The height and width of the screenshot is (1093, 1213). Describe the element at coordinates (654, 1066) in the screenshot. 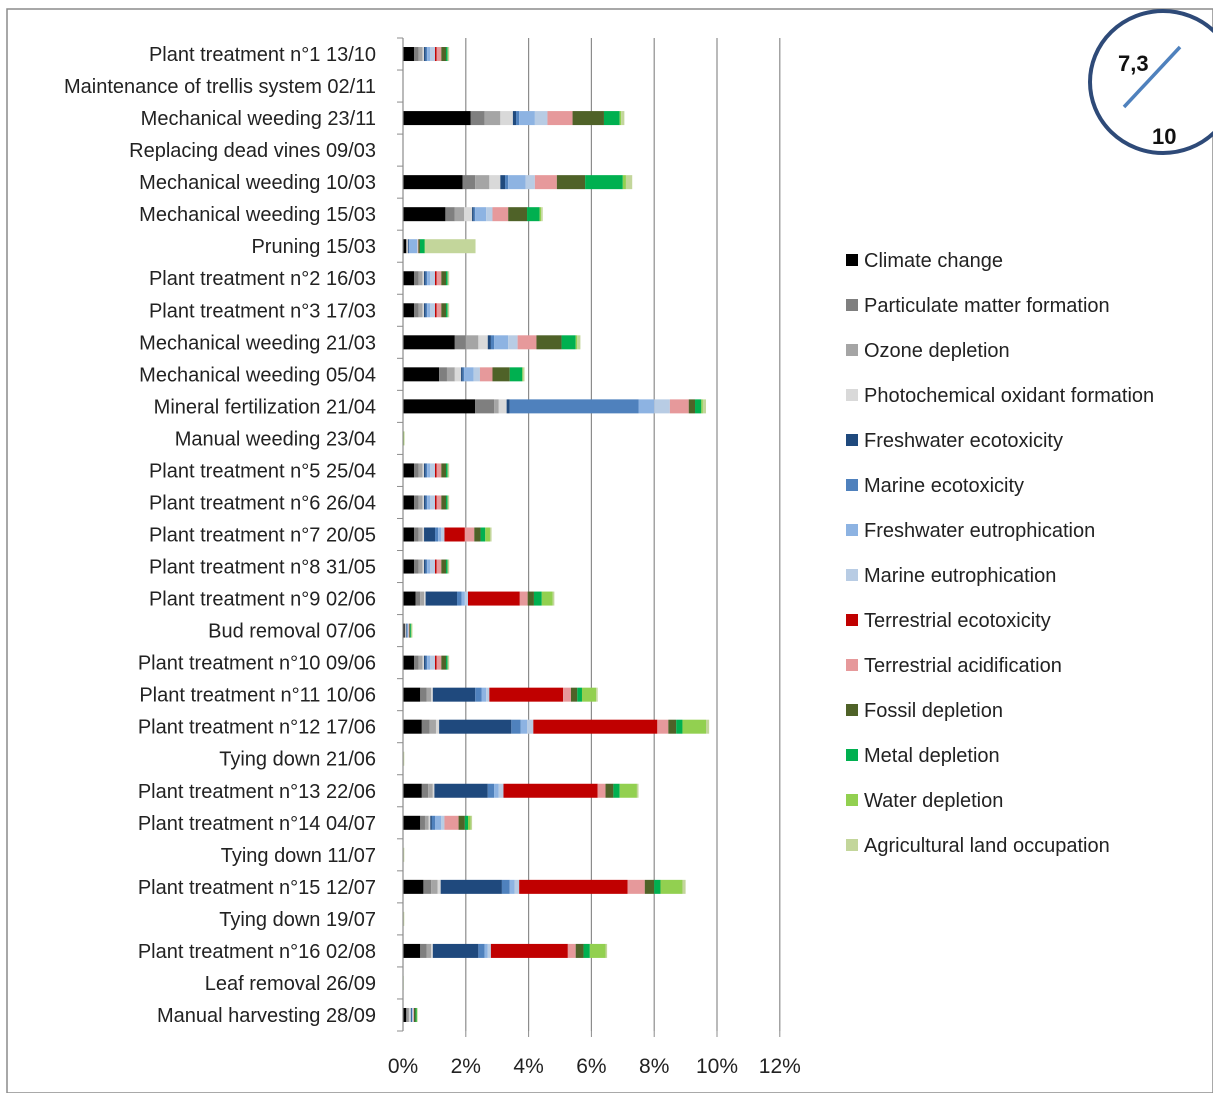

I see `x-tick-label: 8%` at that location.